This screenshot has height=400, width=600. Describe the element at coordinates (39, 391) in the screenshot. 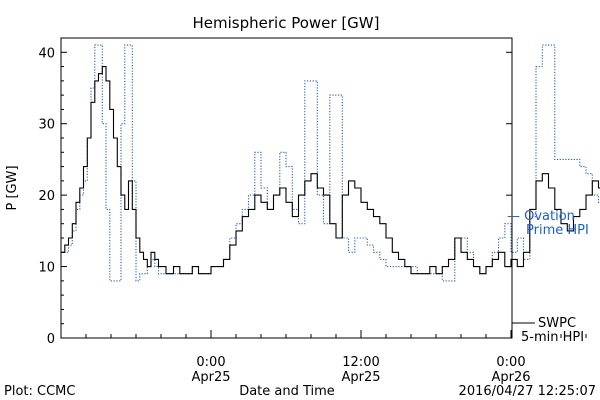

I see `plot-credit: Plot: CCMC` at that location.